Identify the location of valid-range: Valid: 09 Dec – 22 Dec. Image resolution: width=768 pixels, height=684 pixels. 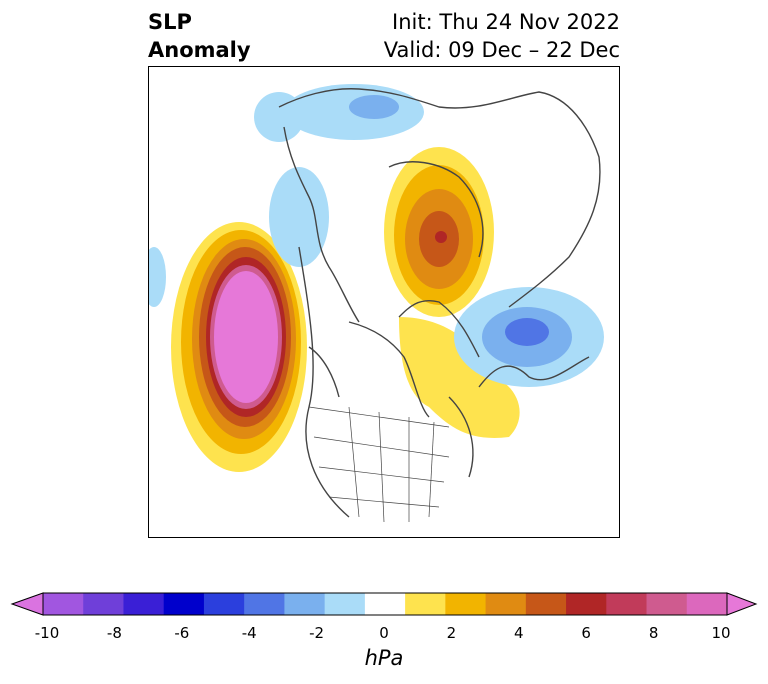
(501, 50).